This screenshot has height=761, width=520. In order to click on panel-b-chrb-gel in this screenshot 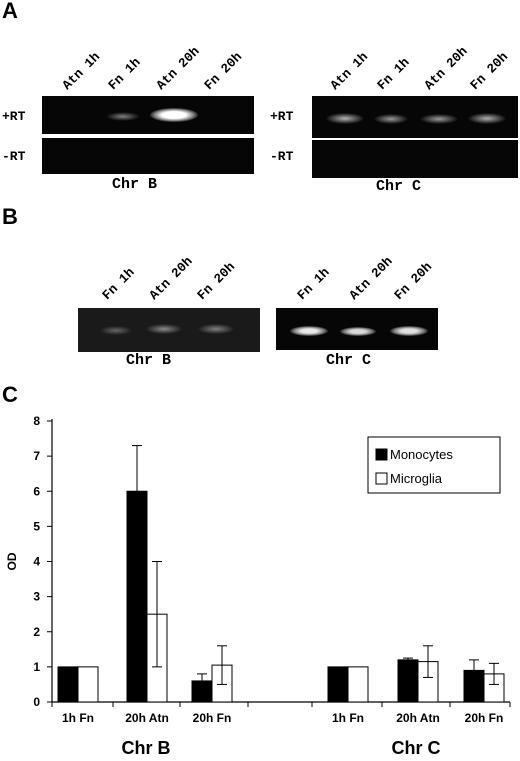, I will do `click(169, 330)`.